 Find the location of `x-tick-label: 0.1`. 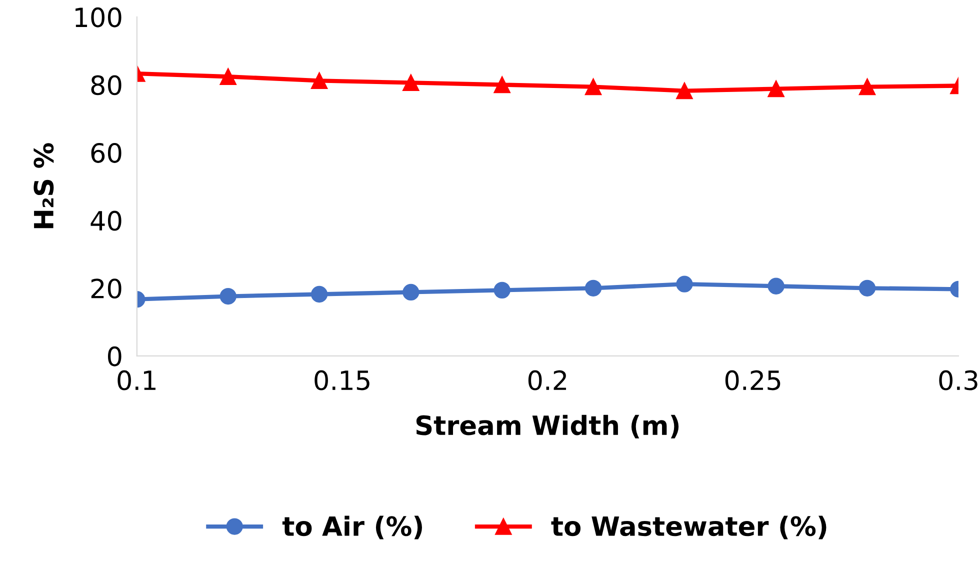

x-tick-label: 0.1 is located at coordinates (137, 380).